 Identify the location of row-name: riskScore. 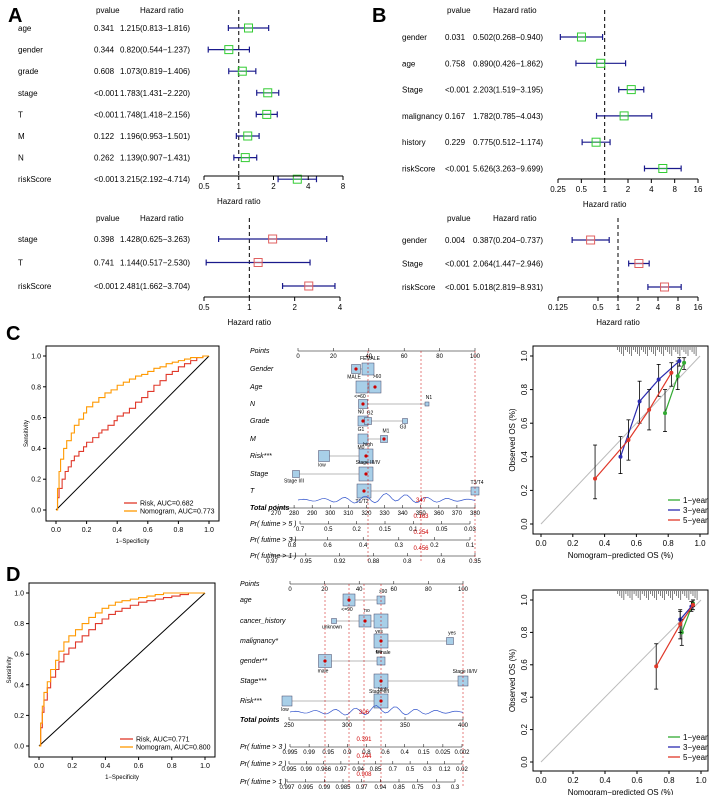
(419, 169).